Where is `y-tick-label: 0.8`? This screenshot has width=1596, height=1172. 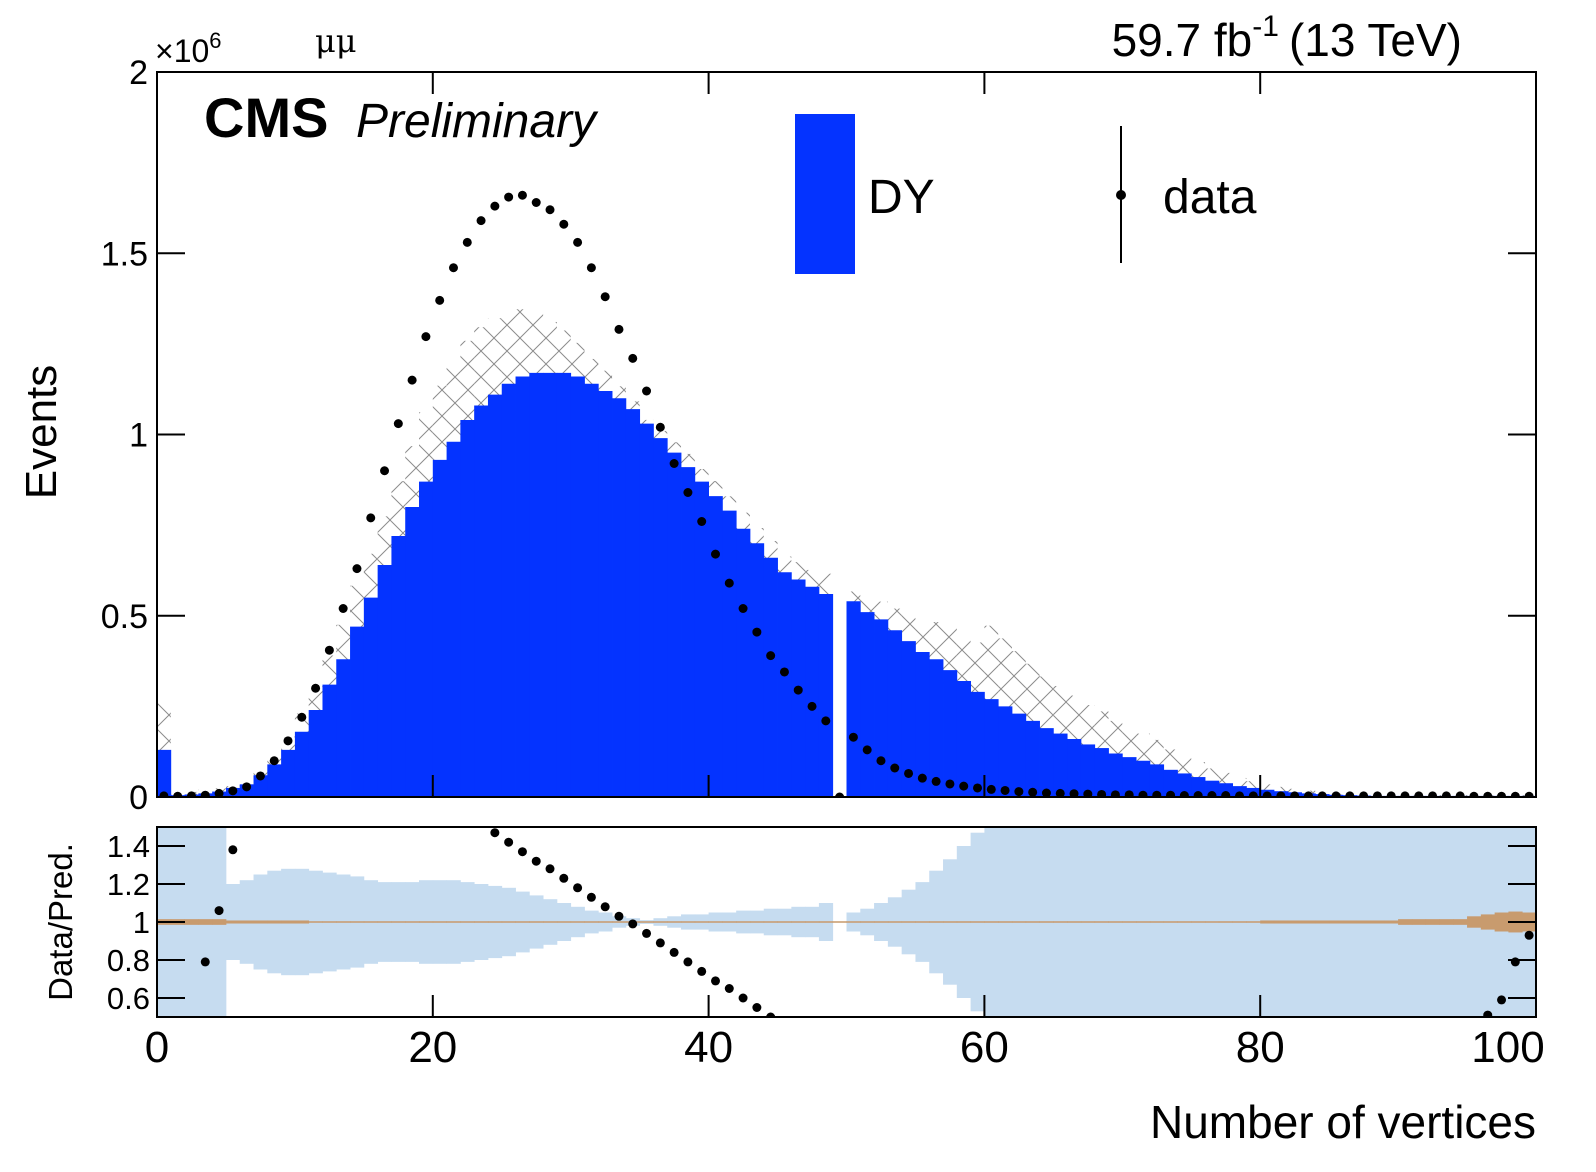 y-tick-label: 0.8 is located at coordinates (128, 960).